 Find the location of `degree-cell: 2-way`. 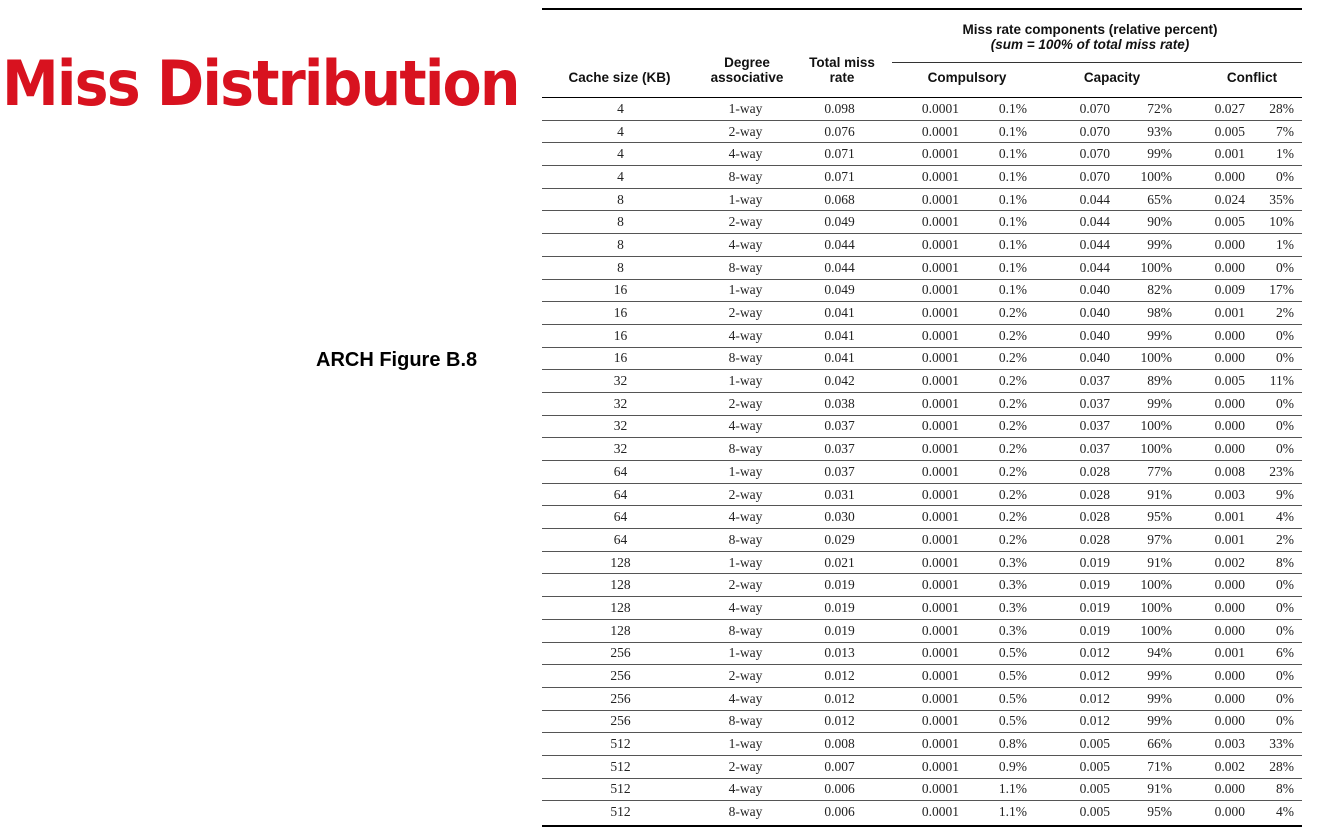

degree-cell: 2-way is located at coordinates (745, 767).